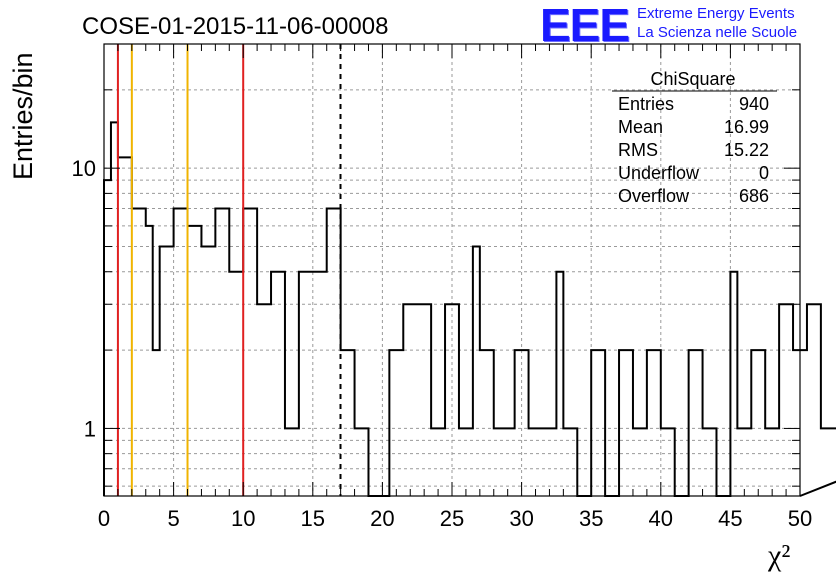 The image size is (836, 572). I want to click on x-tick-label: 5, so click(173, 518).